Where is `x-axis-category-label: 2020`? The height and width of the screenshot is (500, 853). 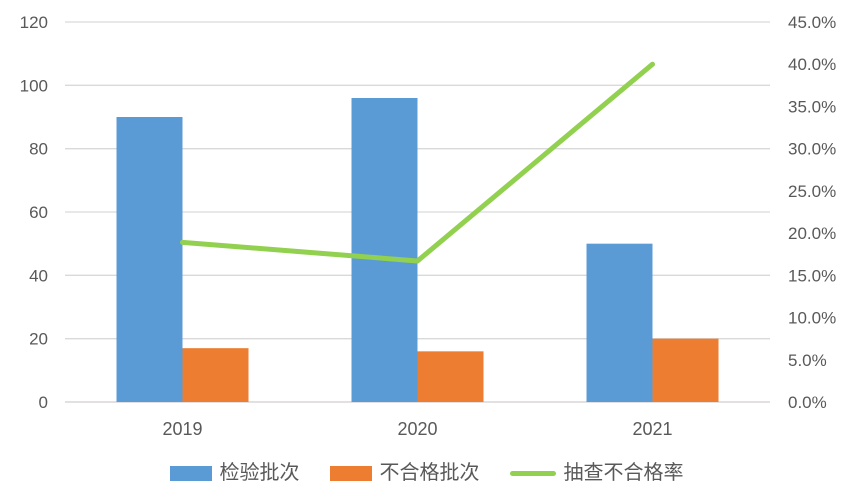 x-axis-category-label: 2020 is located at coordinates (417, 429).